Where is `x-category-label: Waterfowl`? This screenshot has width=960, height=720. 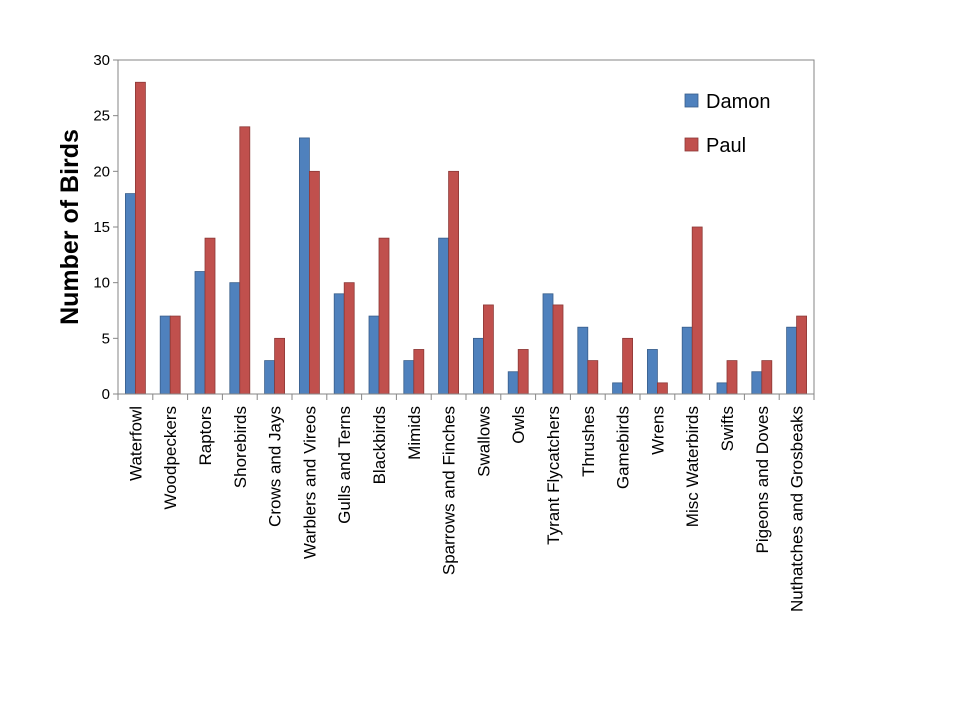
x-category-label: Waterfowl is located at coordinates (135, 443).